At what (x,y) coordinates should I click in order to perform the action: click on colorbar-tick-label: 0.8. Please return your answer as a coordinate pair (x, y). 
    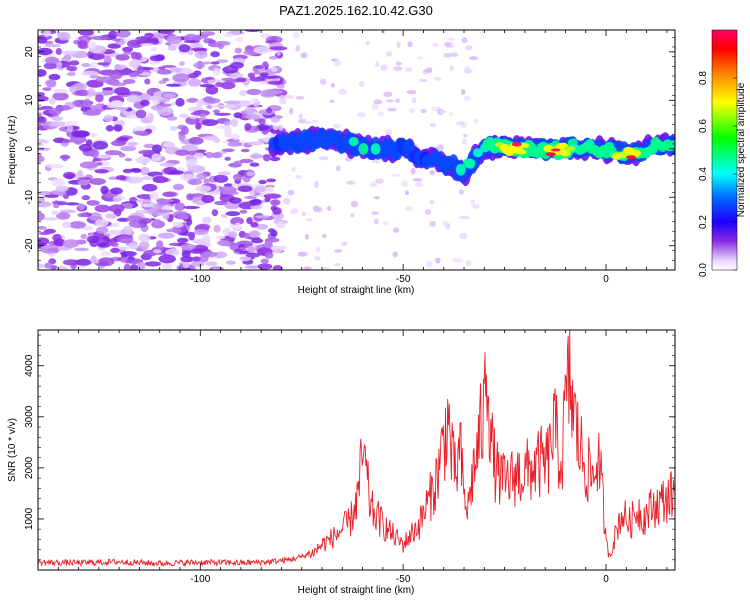
    Looking at the image, I should click on (703, 78).